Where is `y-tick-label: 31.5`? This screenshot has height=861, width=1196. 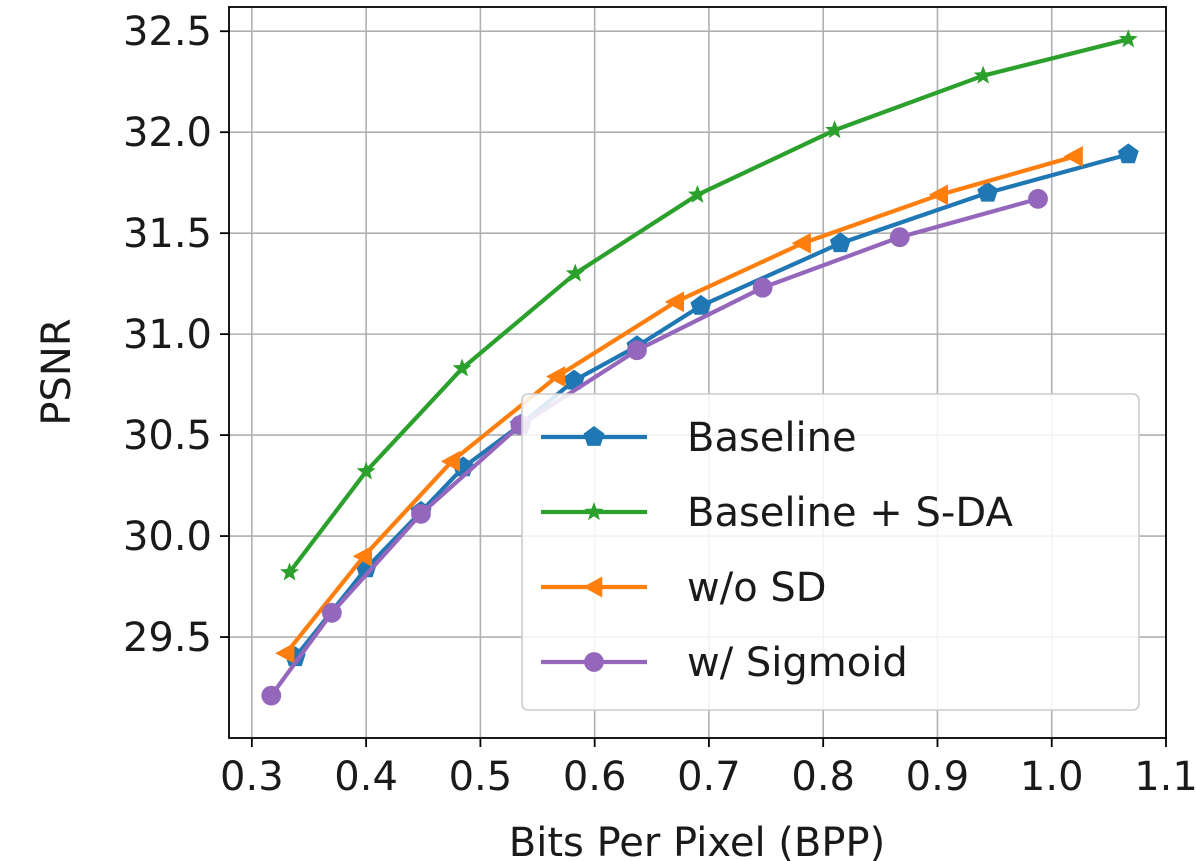 y-tick-label: 31.5 is located at coordinates (167, 234).